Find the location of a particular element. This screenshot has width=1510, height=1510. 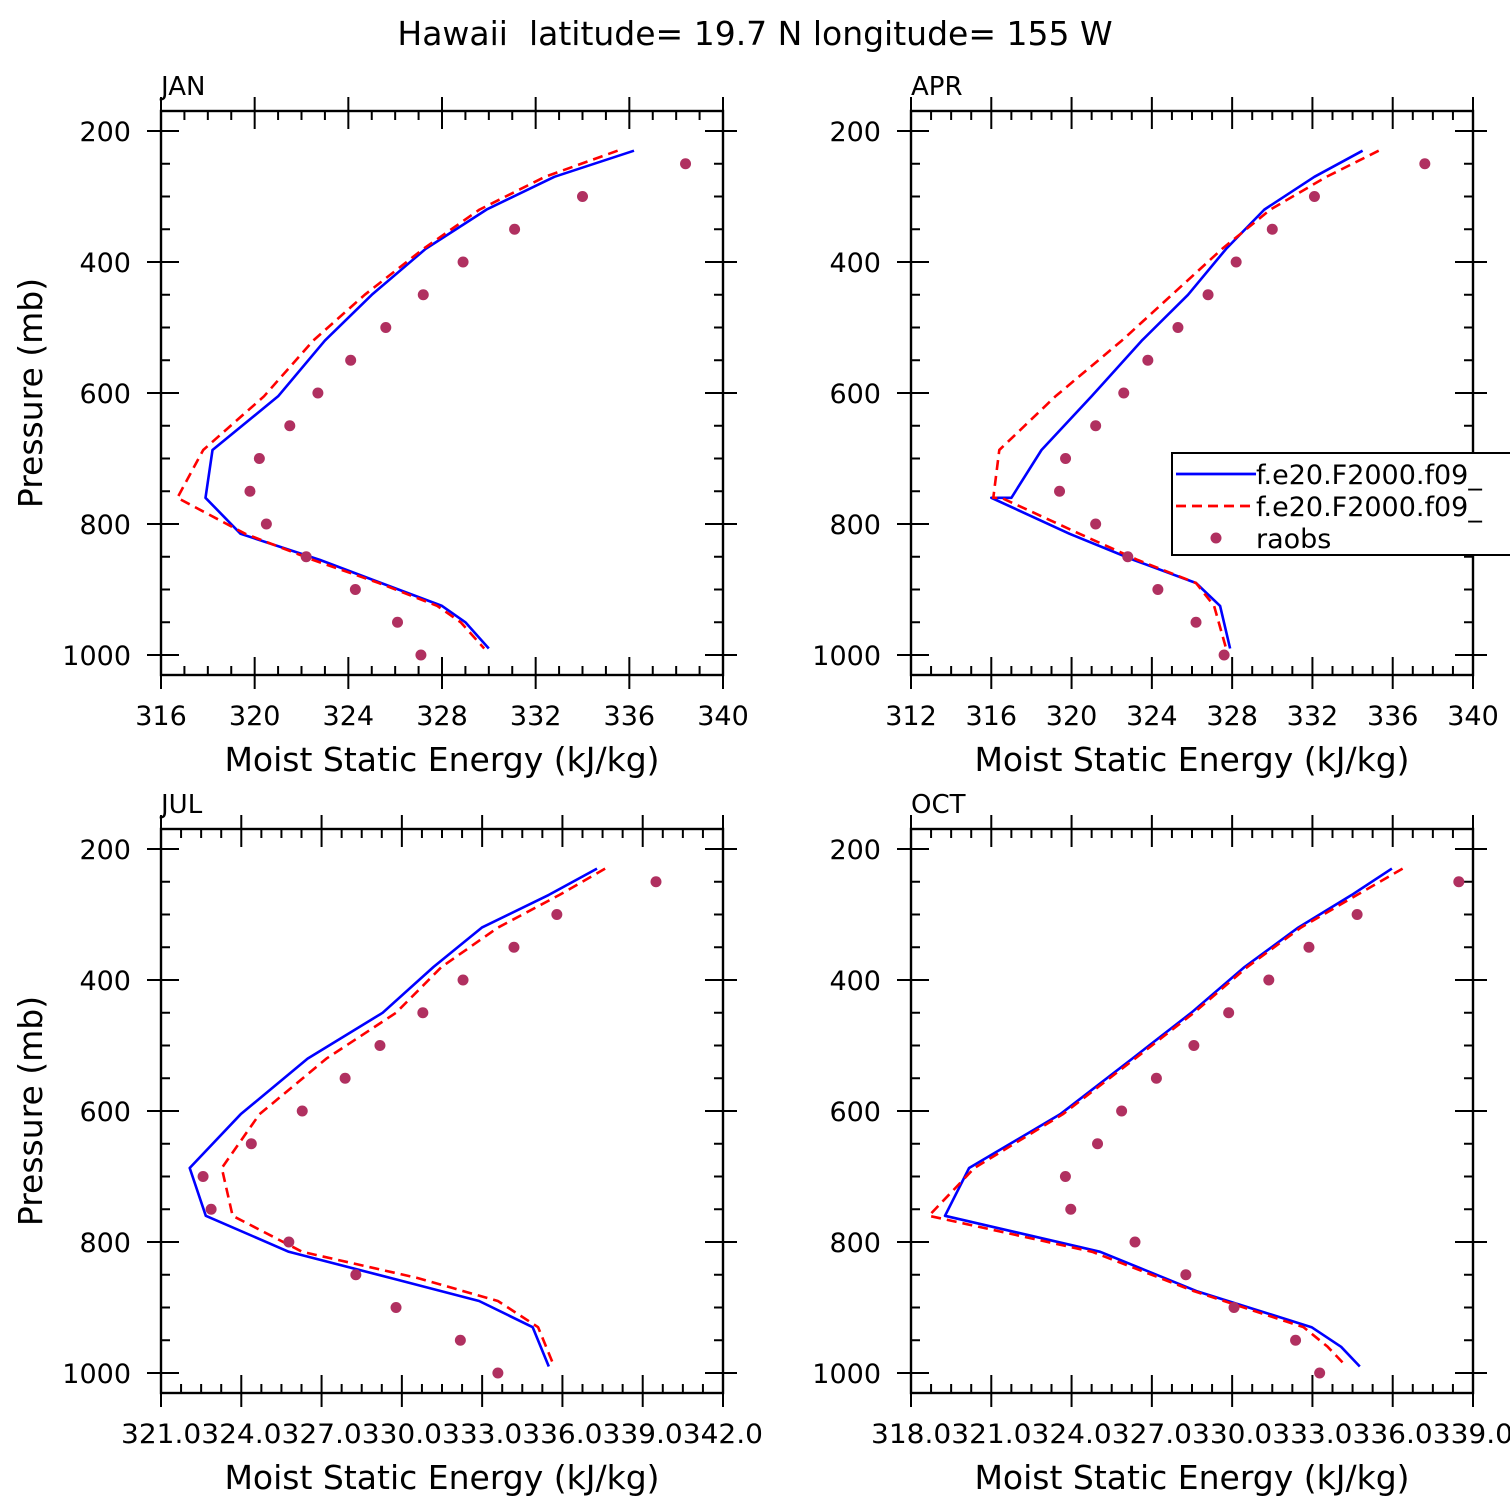

x-tick-label: 320 is located at coordinates (1072, 716).